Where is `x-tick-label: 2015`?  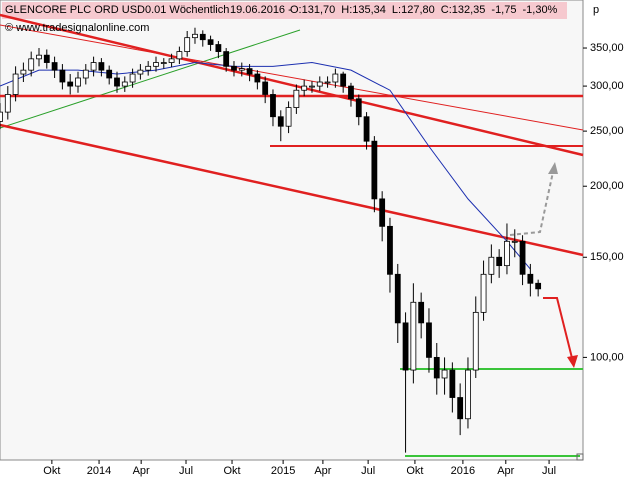 x-tick-label: 2015 is located at coordinates (283, 471).